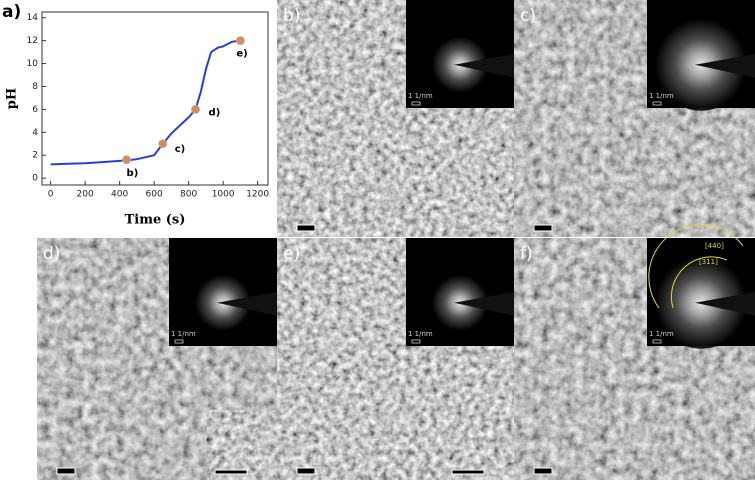 Image resolution: width=755 pixels, height=484 pixels. What do you see at coordinates (32, 41) in the screenshot?
I see `y-tick-label: 12` at bounding box center [32, 41].